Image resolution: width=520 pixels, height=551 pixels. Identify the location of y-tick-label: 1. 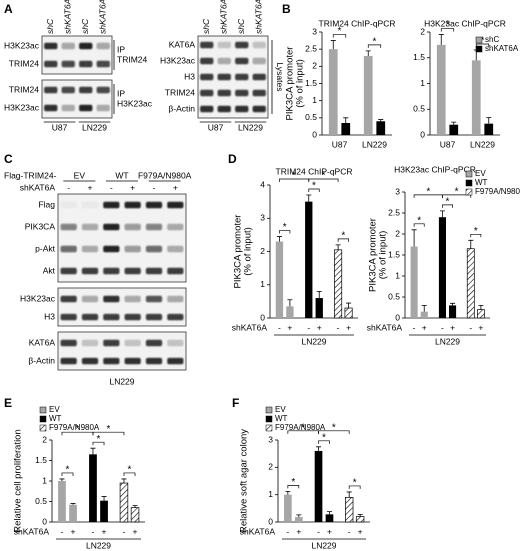
(397, 275).